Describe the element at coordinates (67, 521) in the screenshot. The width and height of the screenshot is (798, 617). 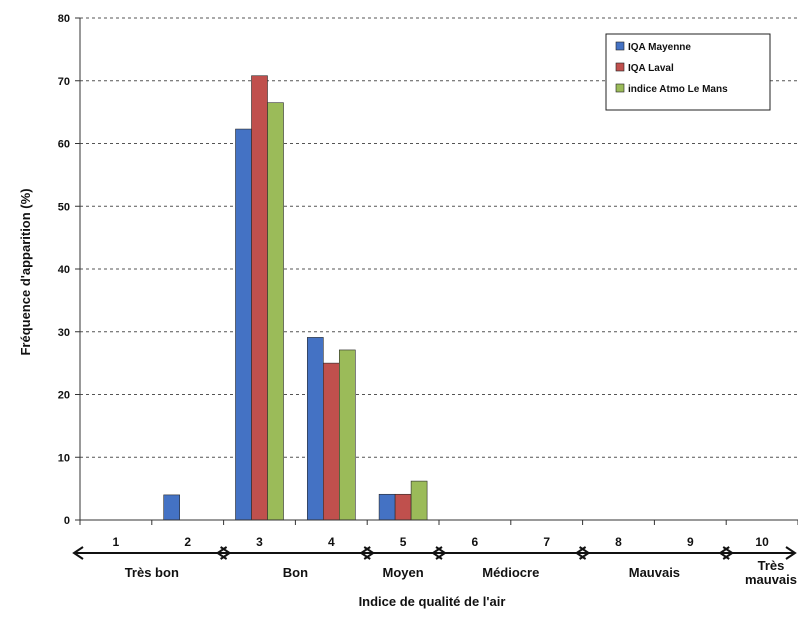
I see `y-tick-label: 0` at that location.